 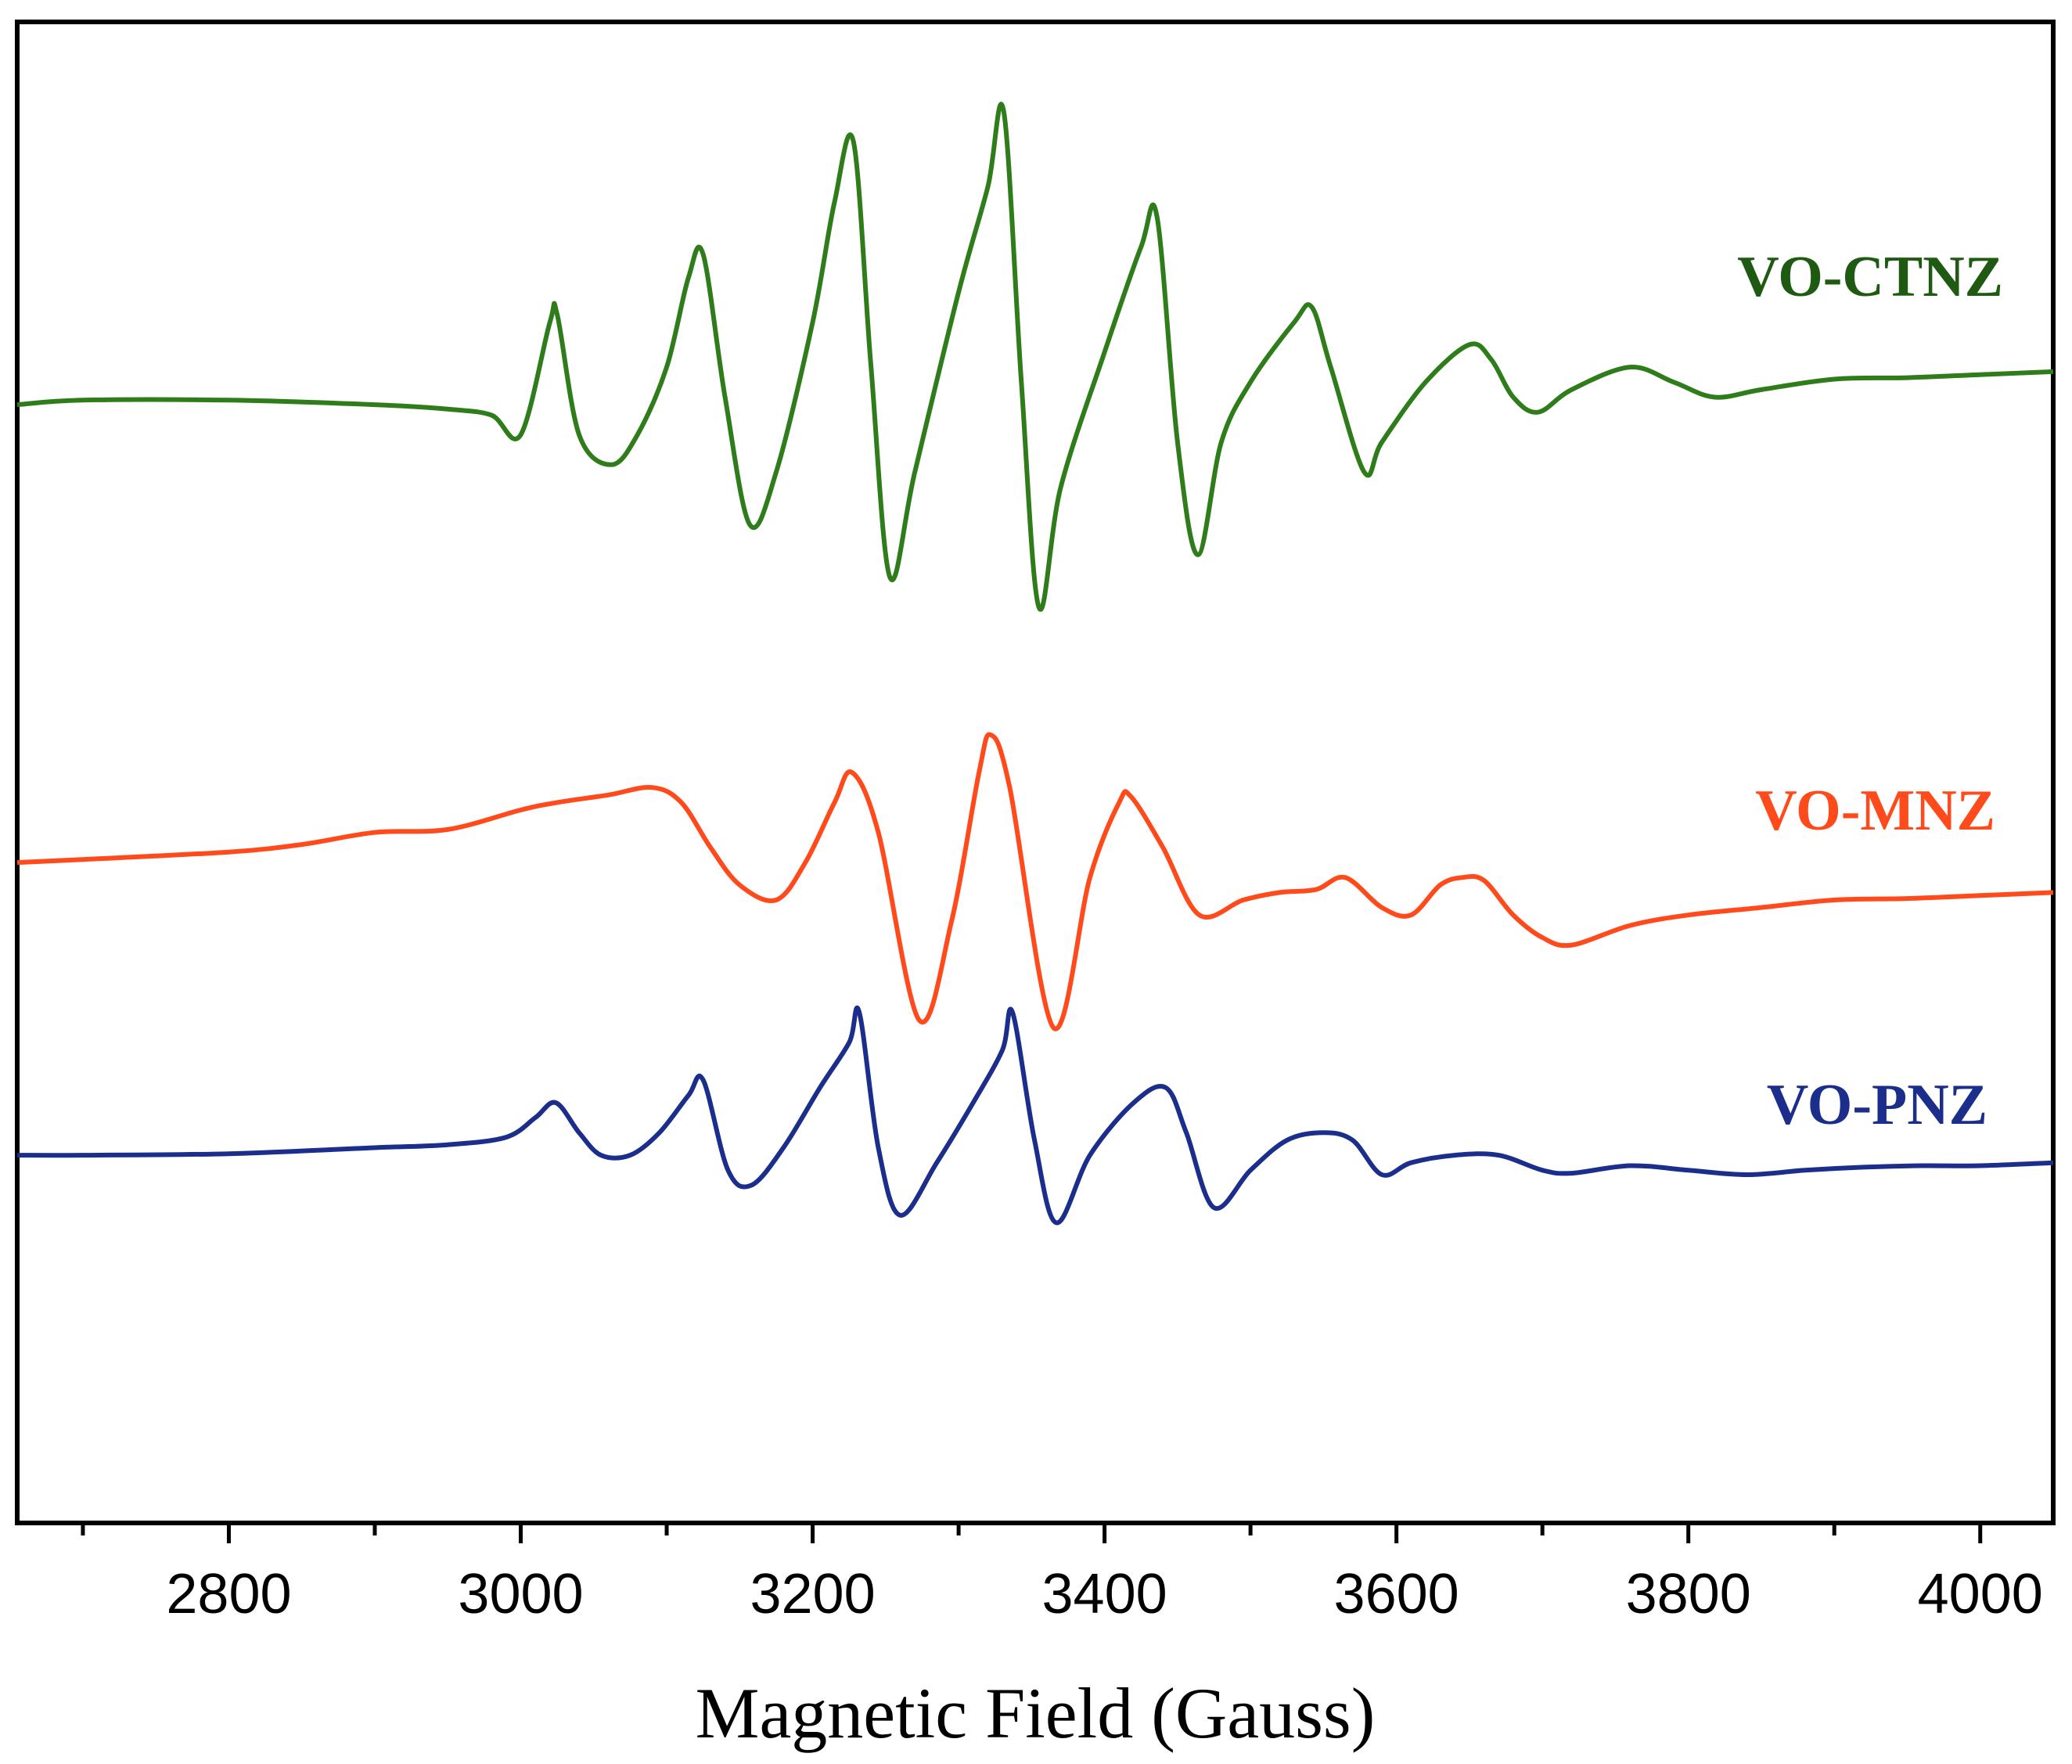 What do you see at coordinates (1981, 1594) in the screenshot?
I see `x-tick-label: 4000` at bounding box center [1981, 1594].